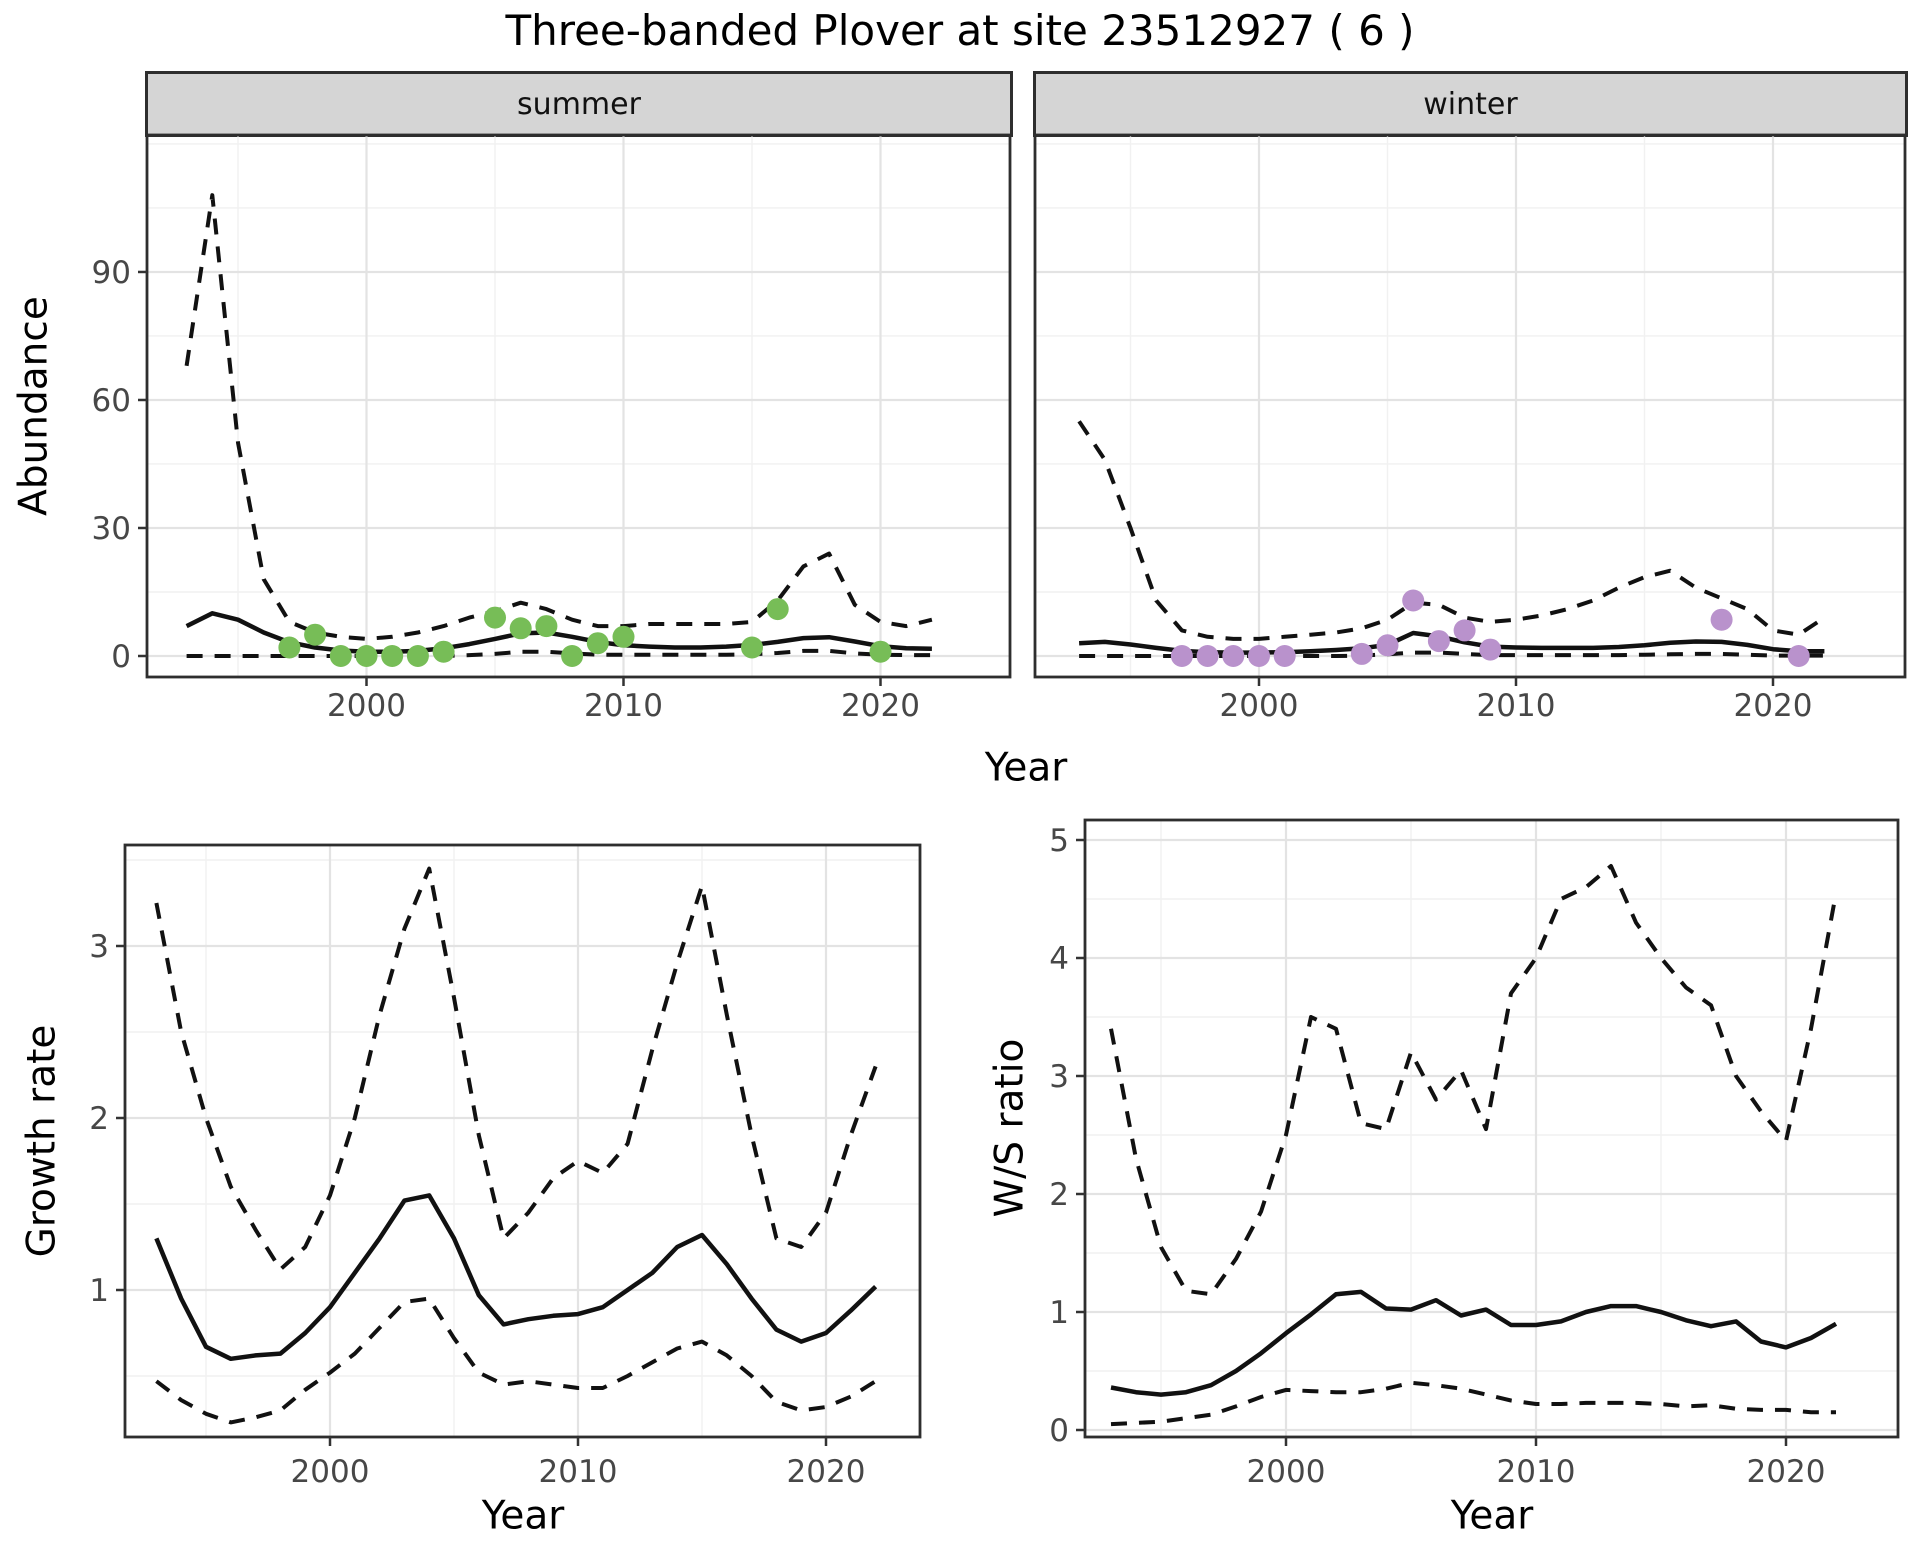 The height and width of the screenshot is (1560, 1920). Describe the element at coordinates (1490, 628) in the screenshot. I see `abundance-winter-observed-points` at that location.